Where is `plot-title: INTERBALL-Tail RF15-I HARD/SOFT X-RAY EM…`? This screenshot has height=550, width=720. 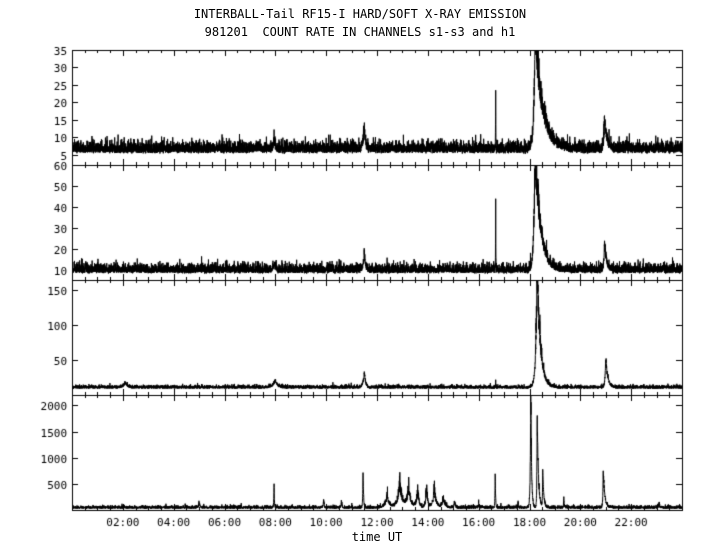
plot-title: INTERBALL-Tail RF15-I HARD/SOFT X-RAY EM… is located at coordinates (360, 14).